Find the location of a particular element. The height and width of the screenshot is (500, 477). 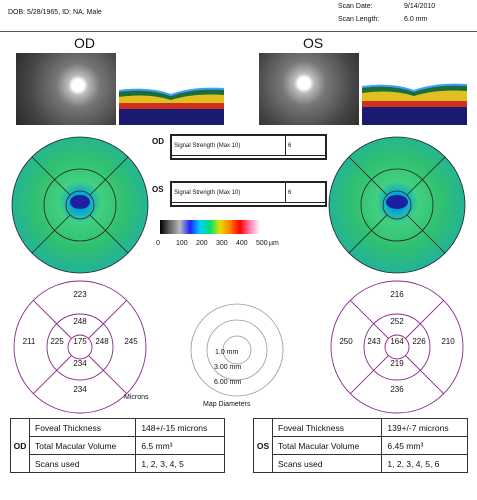

od-scans-label: Scans used is located at coordinates (82, 463).